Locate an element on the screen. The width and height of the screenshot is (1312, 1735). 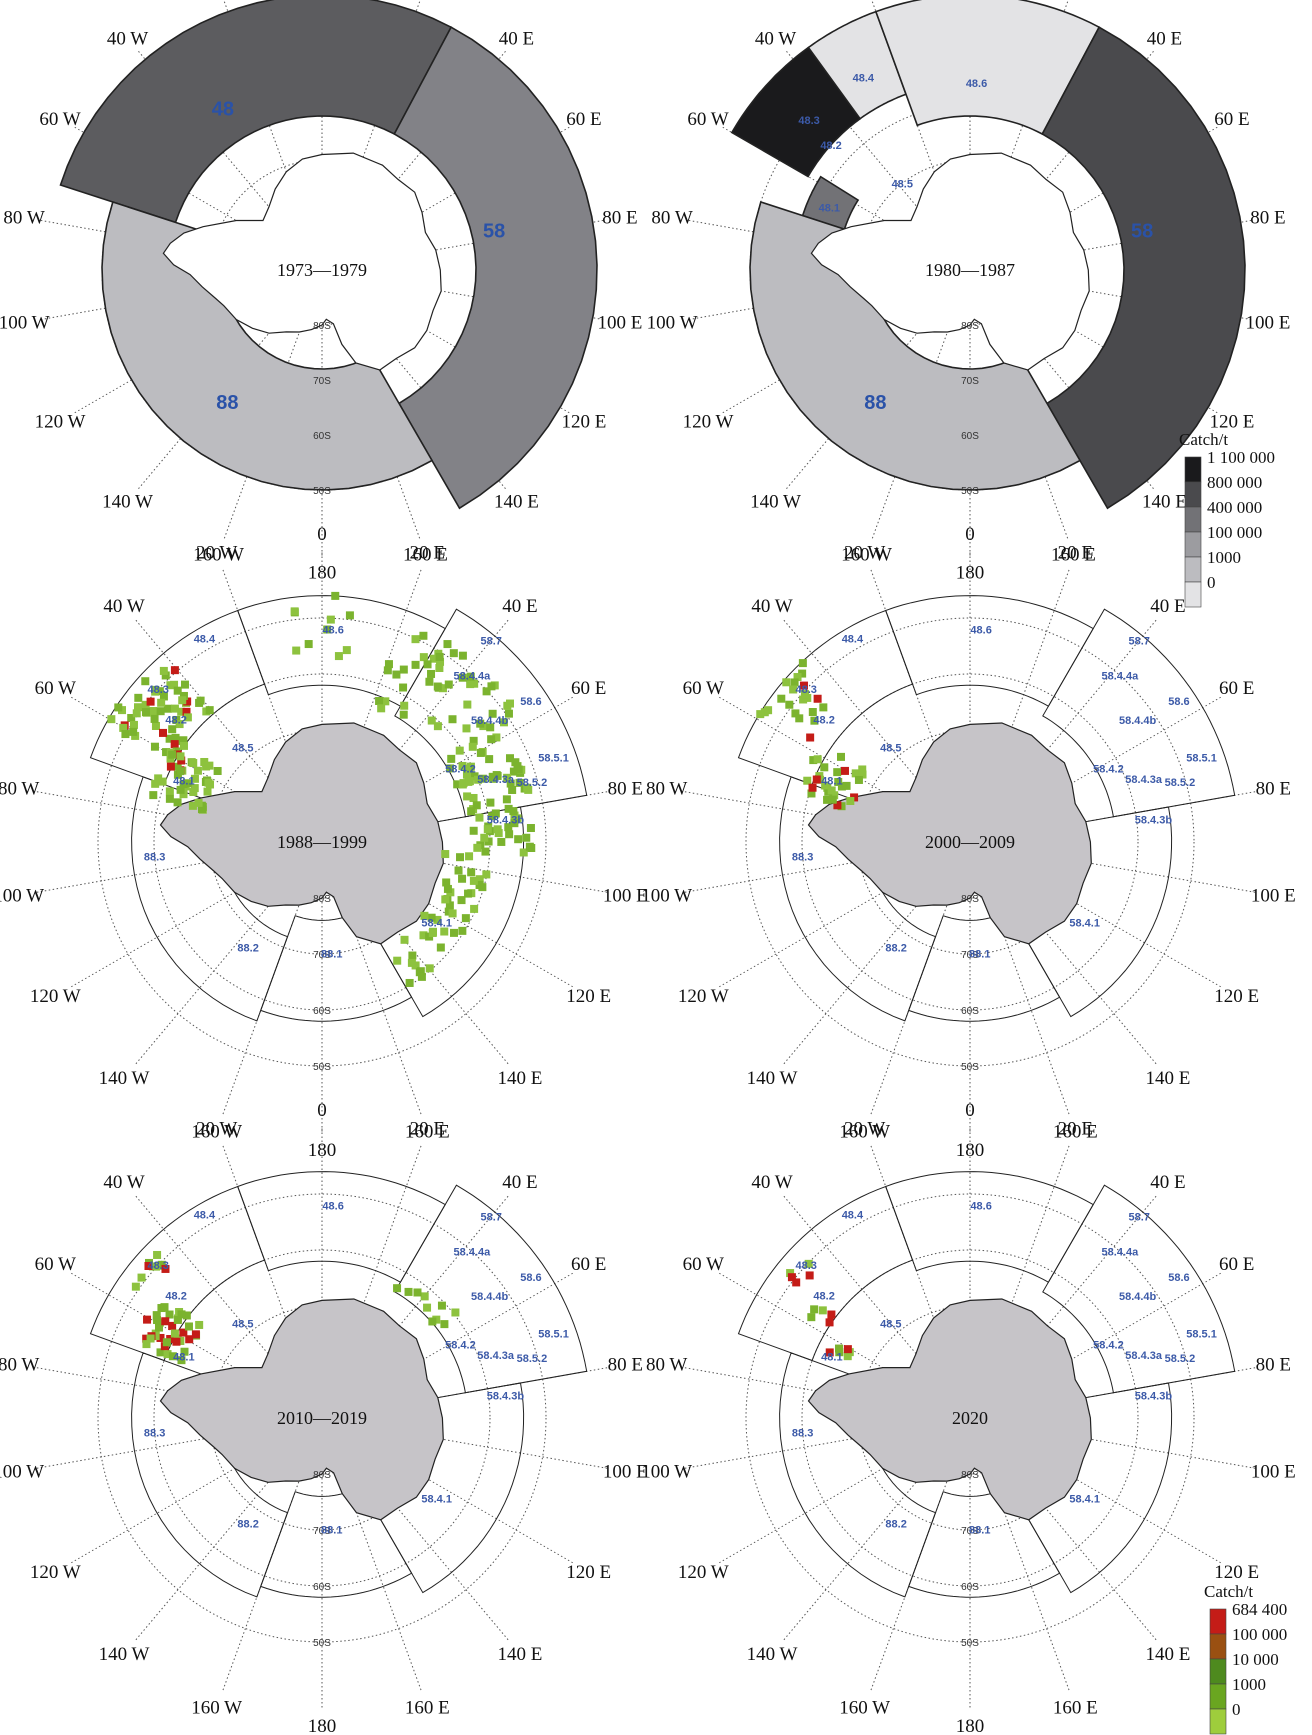
area-label: 48.2 is located at coordinates (175, 721).